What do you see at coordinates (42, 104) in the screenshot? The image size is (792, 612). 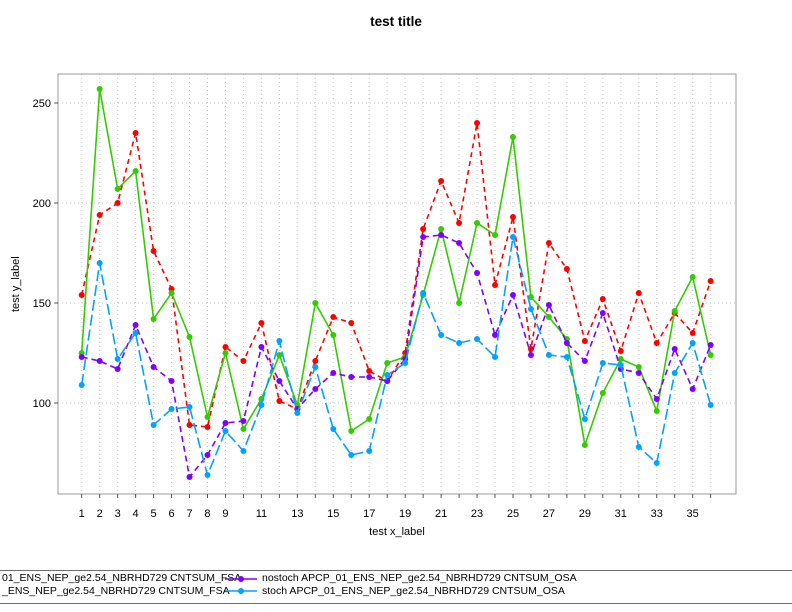 I see `y-tick-label: 250` at bounding box center [42, 104].